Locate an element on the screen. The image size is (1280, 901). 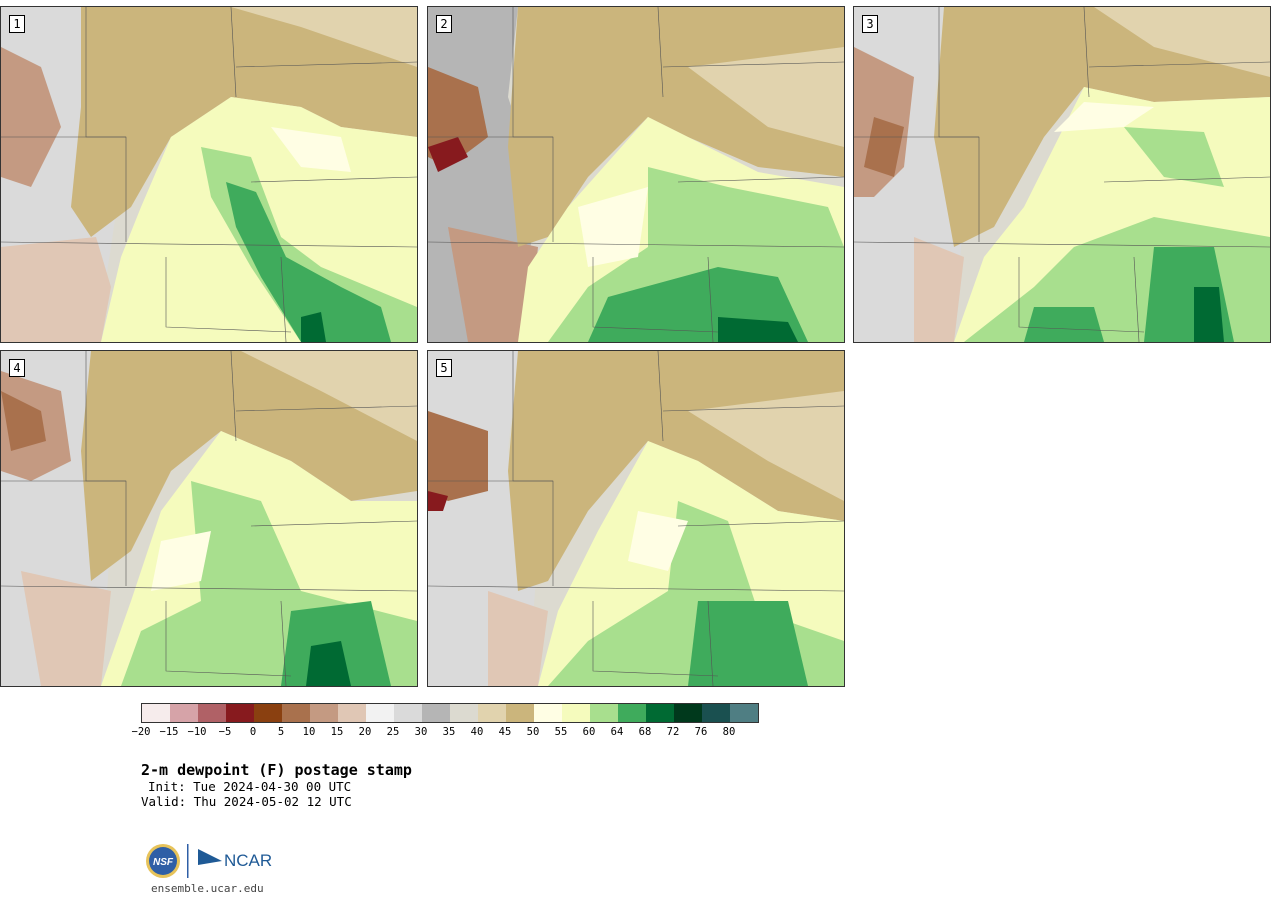
colorbar-tick-label: 20 is located at coordinates (365, 732).